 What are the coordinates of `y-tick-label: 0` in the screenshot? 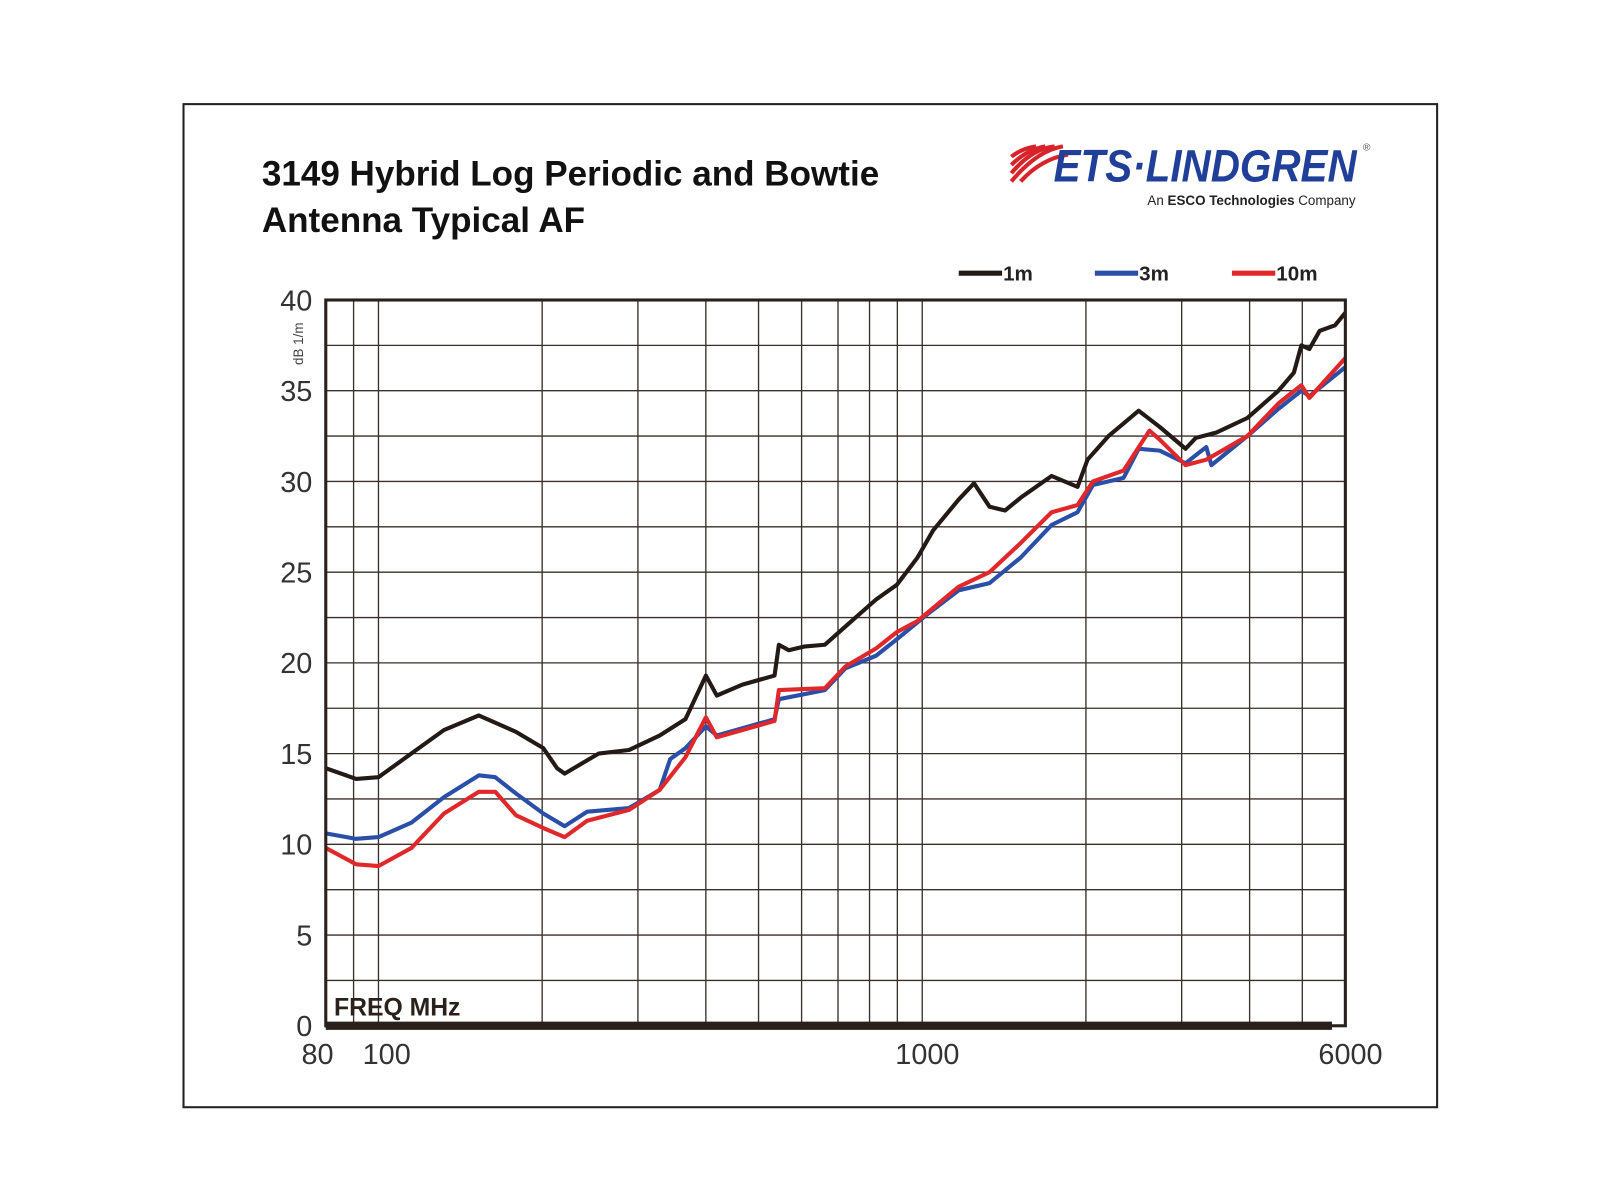 It's located at (304, 1027).